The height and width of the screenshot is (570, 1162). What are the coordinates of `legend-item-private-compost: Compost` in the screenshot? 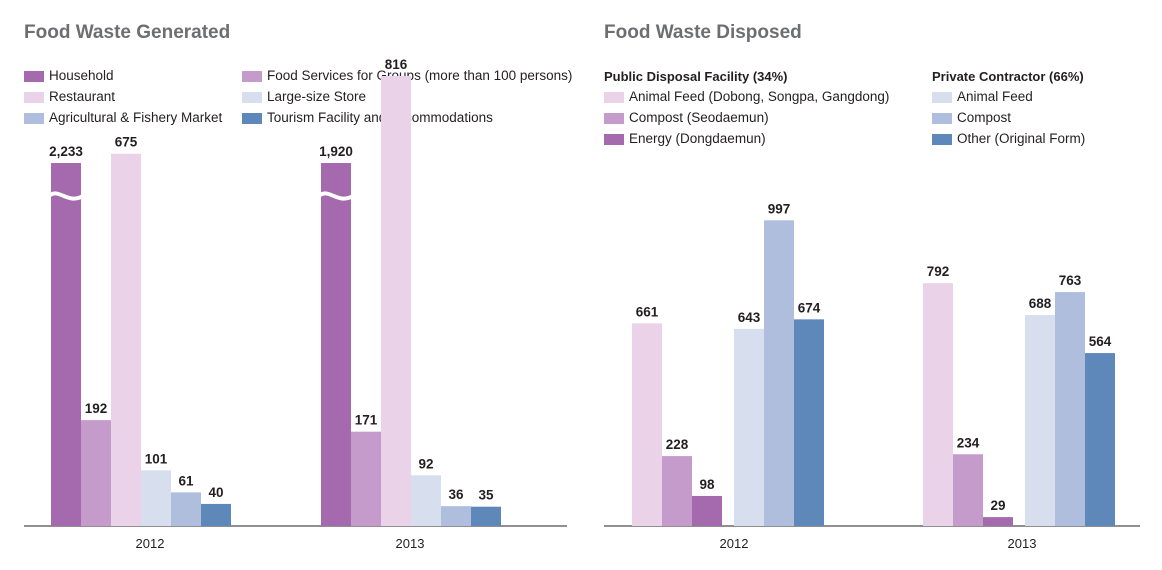 It's located at (971, 118).